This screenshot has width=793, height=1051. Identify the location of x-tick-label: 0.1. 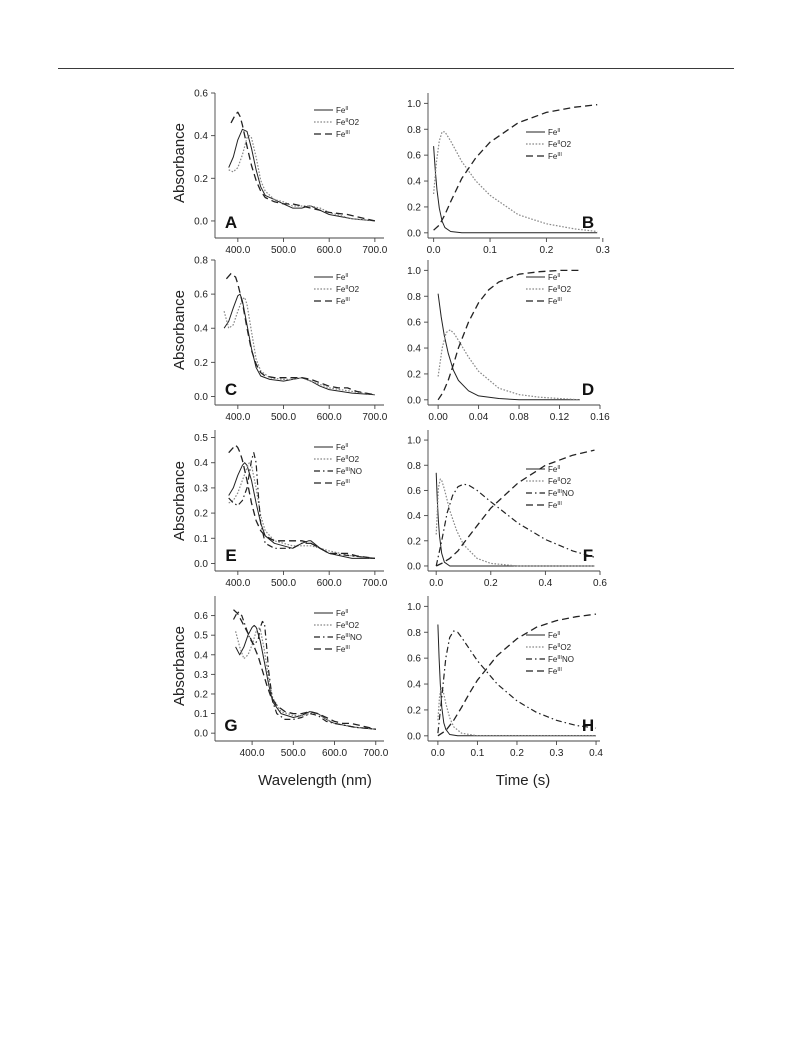
(477, 753).